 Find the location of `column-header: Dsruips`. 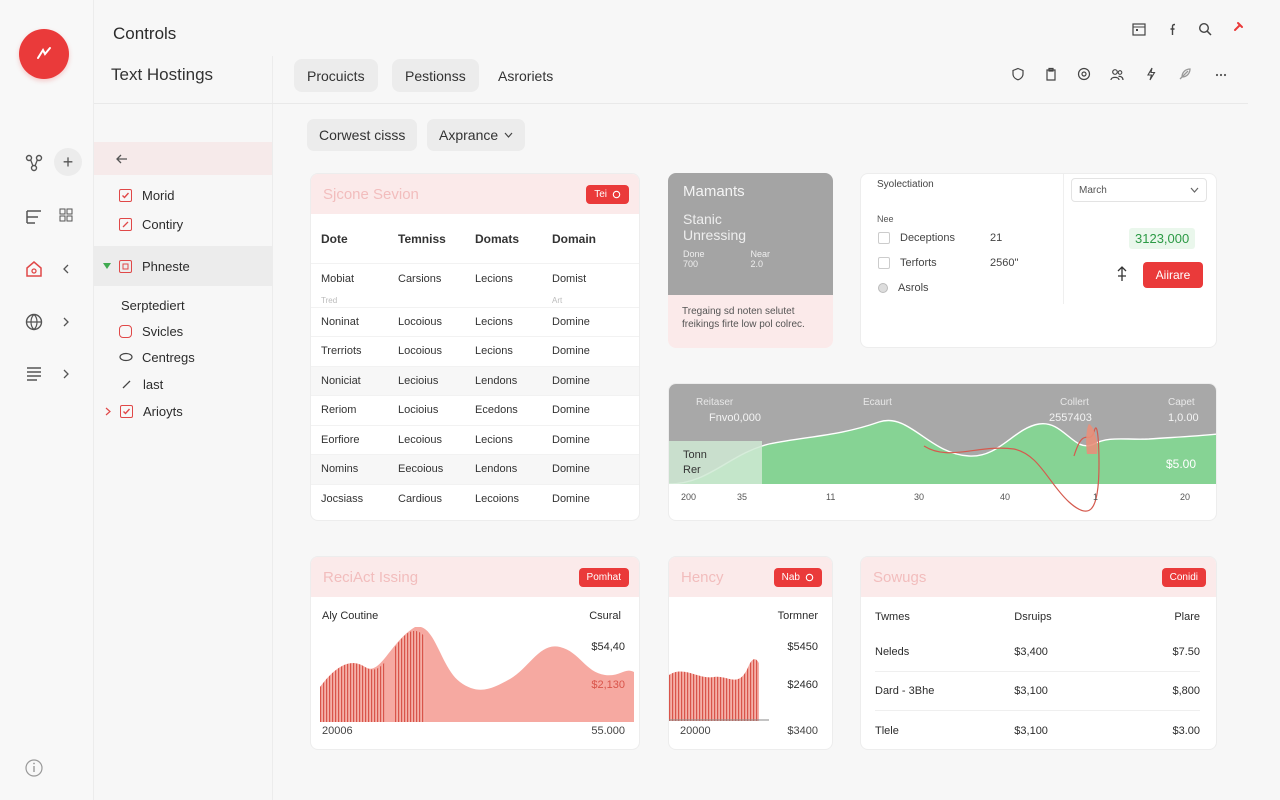

column-header: Dsruips is located at coordinates (1033, 617).